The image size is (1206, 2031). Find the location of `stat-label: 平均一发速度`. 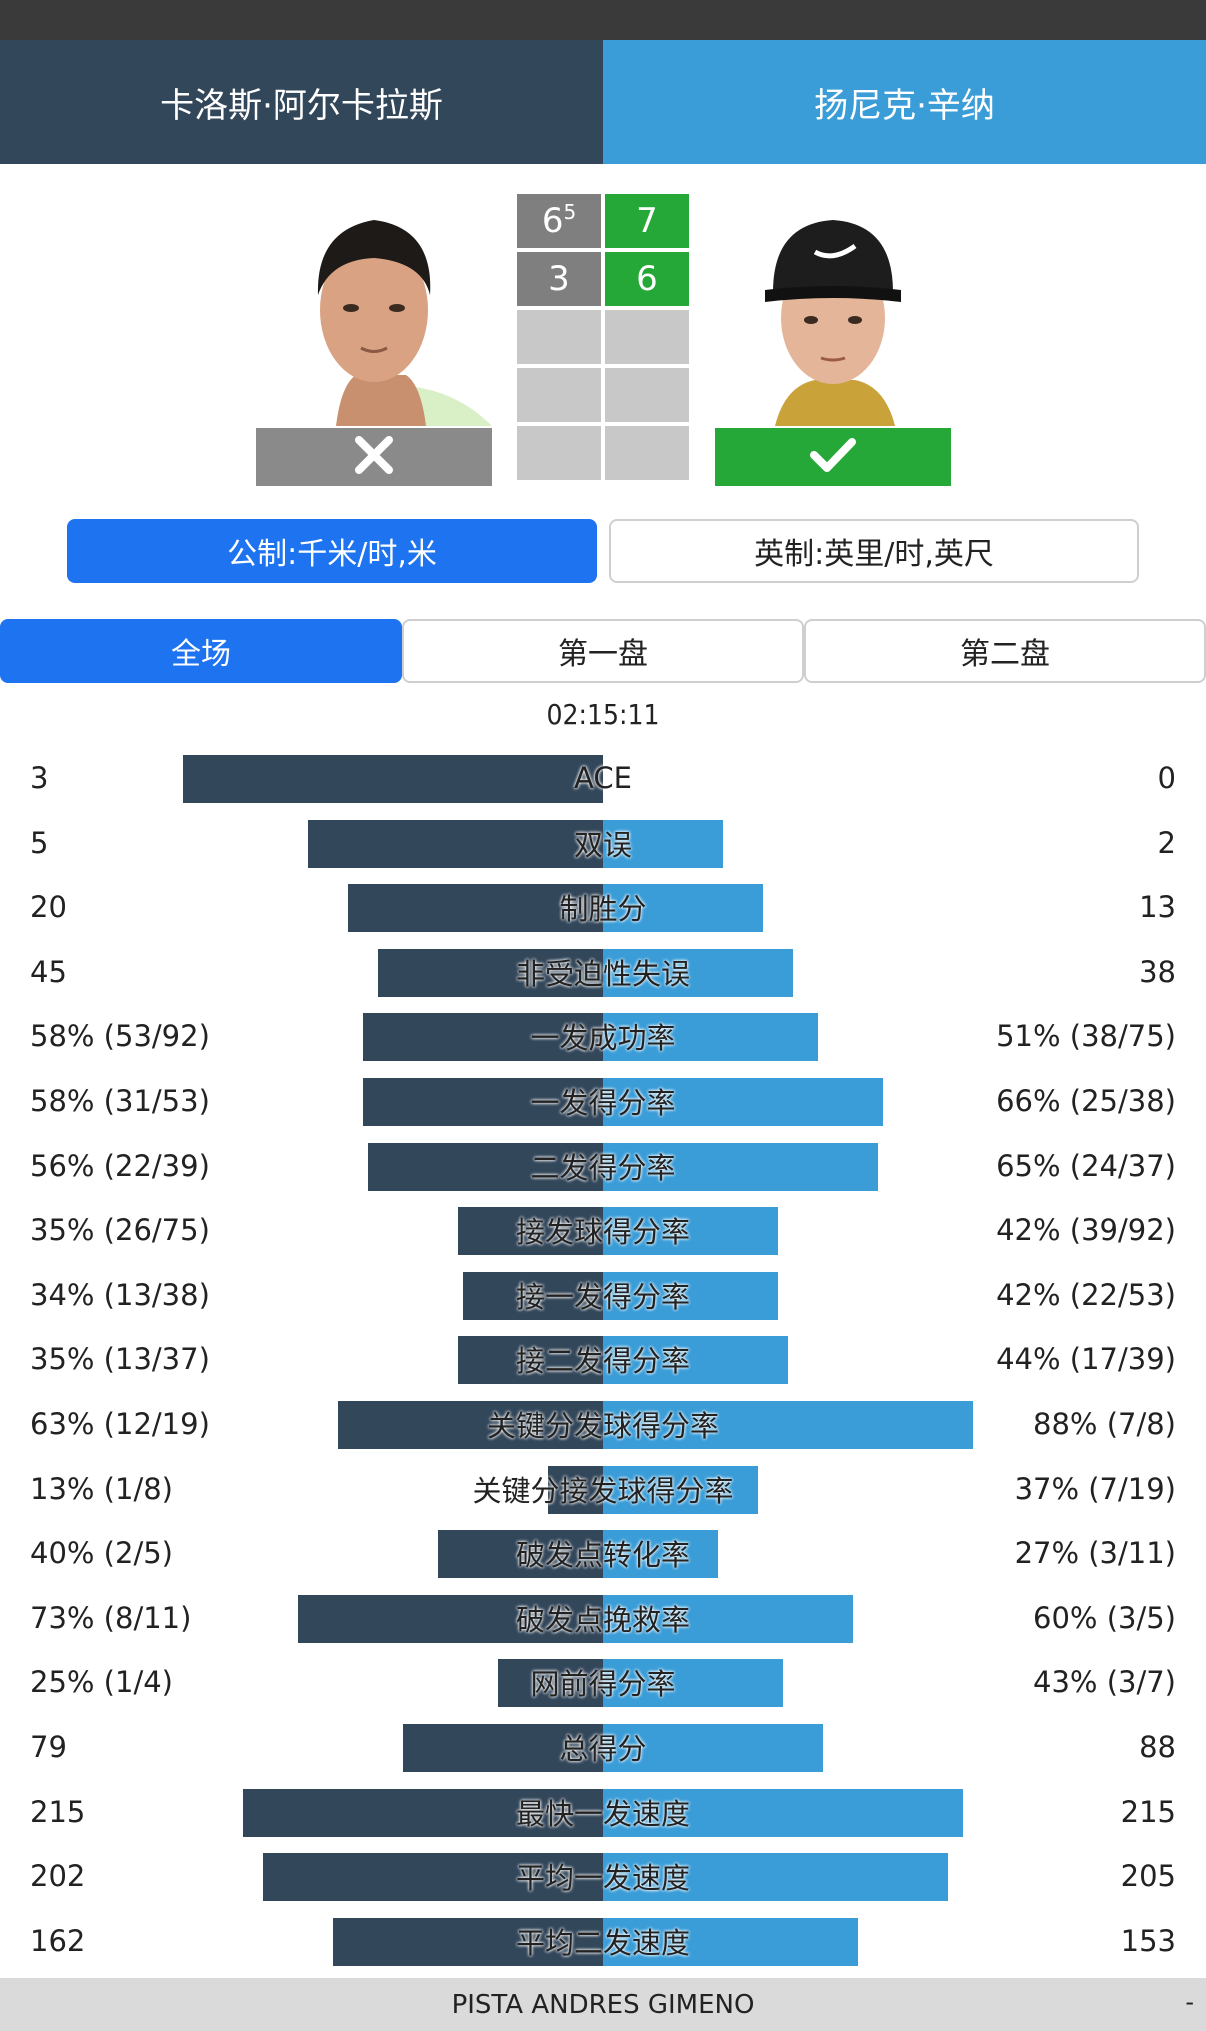

stat-label: 平均一发速度 is located at coordinates (602, 1878).